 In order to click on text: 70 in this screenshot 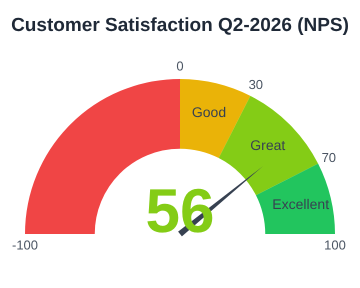, I will do `click(329, 157)`.